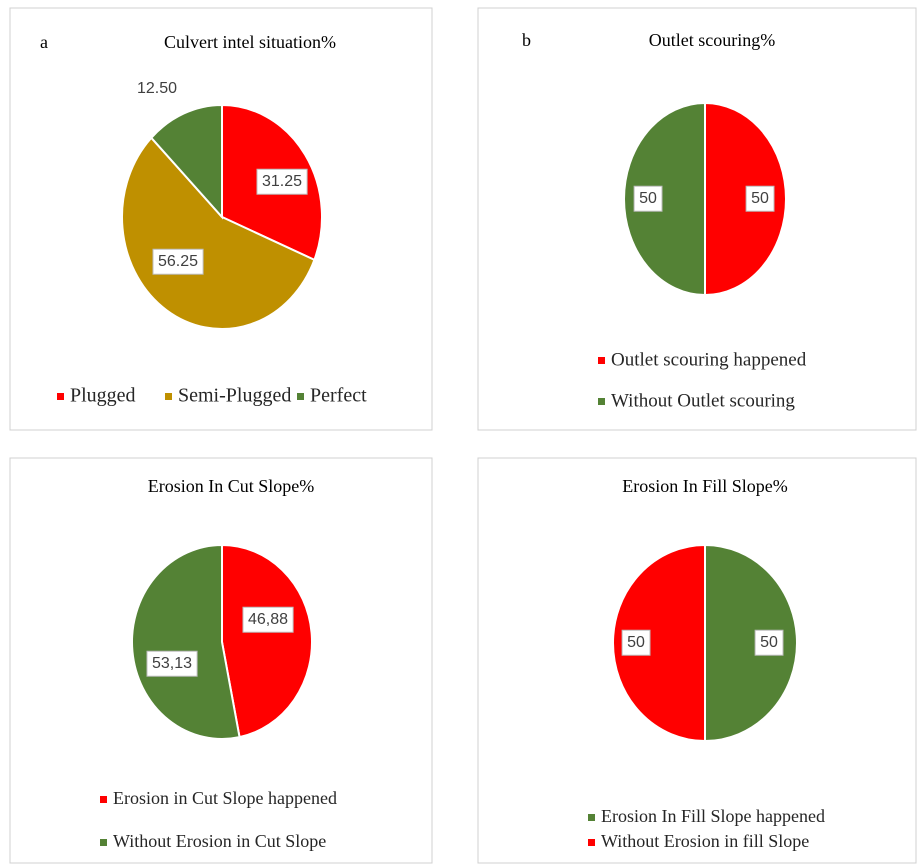 The height and width of the screenshot is (864, 917). What do you see at coordinates (219, 841) in the screenshot?
I see `legend-label: Without Erosion in Cut Slope` at bounding box center [219, 841].